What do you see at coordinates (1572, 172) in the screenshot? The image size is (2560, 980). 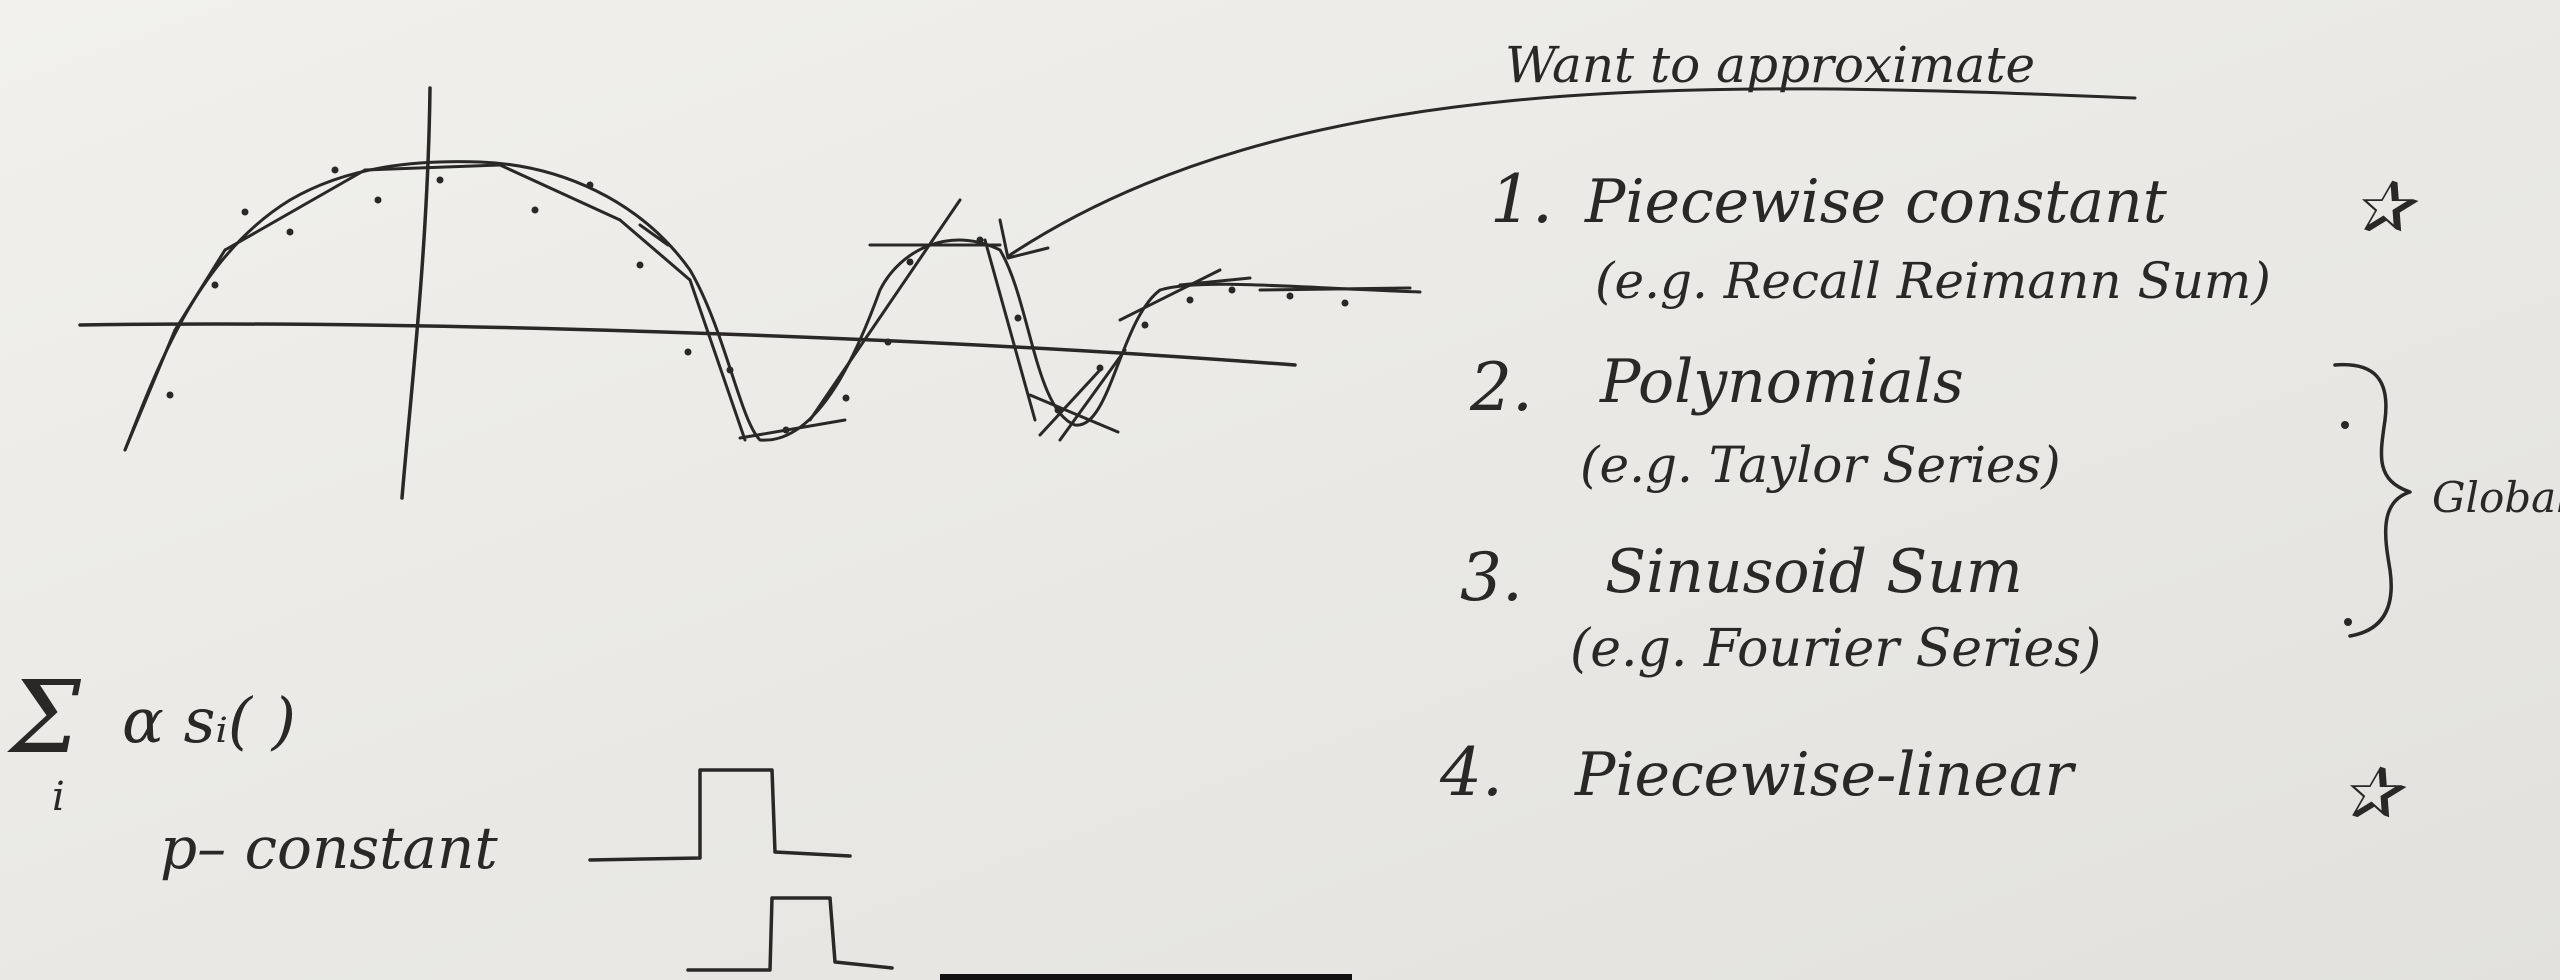 I see `pointer-arrow` at bounding box center [1572, 172].